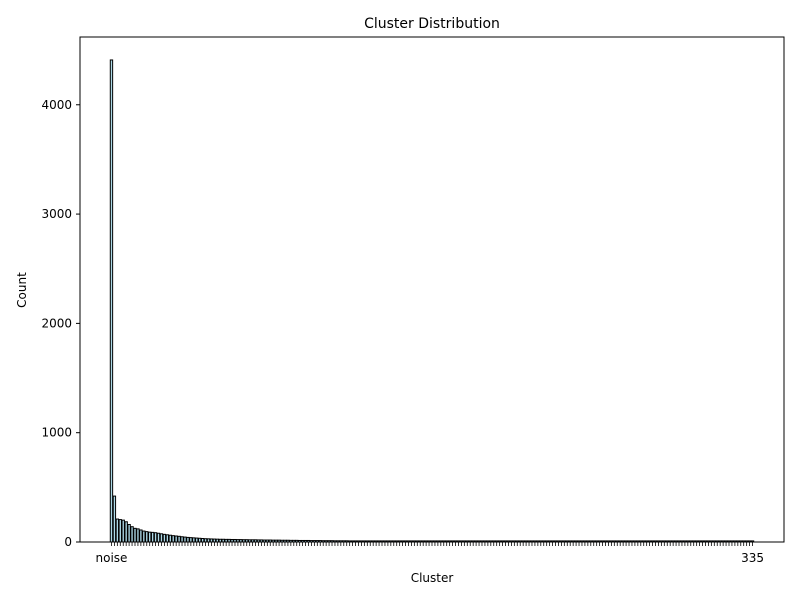 This screenshot has height=600, width=800. Describe the element at coordinates (56, 214) in the screenshot. I see `y-tick-label: 3000` at that location.